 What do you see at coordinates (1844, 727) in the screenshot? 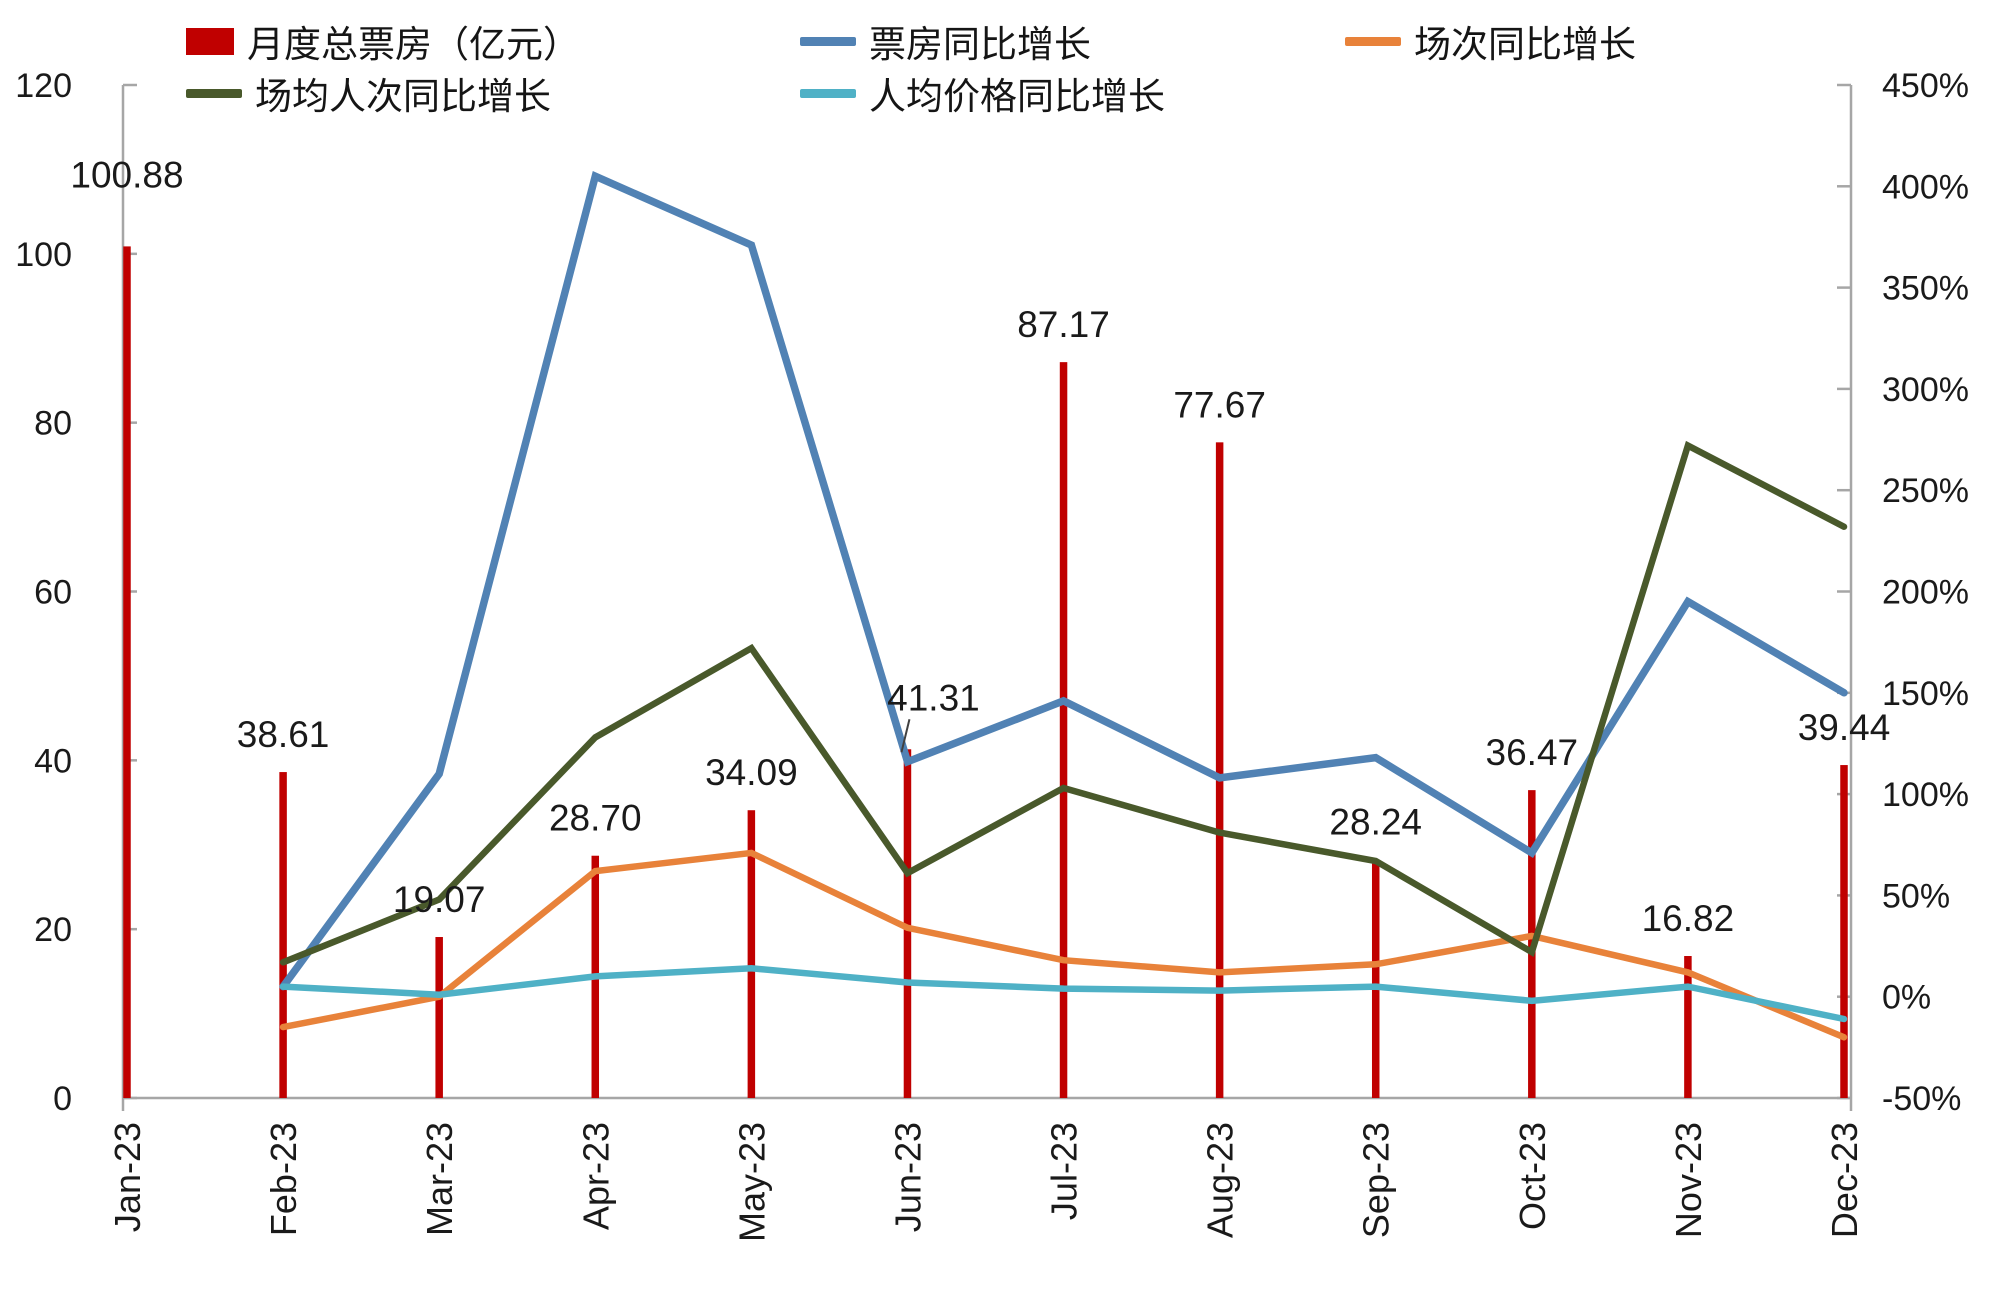
I see `bar-value-label: 39.44` at bounding box center [1844, 727].